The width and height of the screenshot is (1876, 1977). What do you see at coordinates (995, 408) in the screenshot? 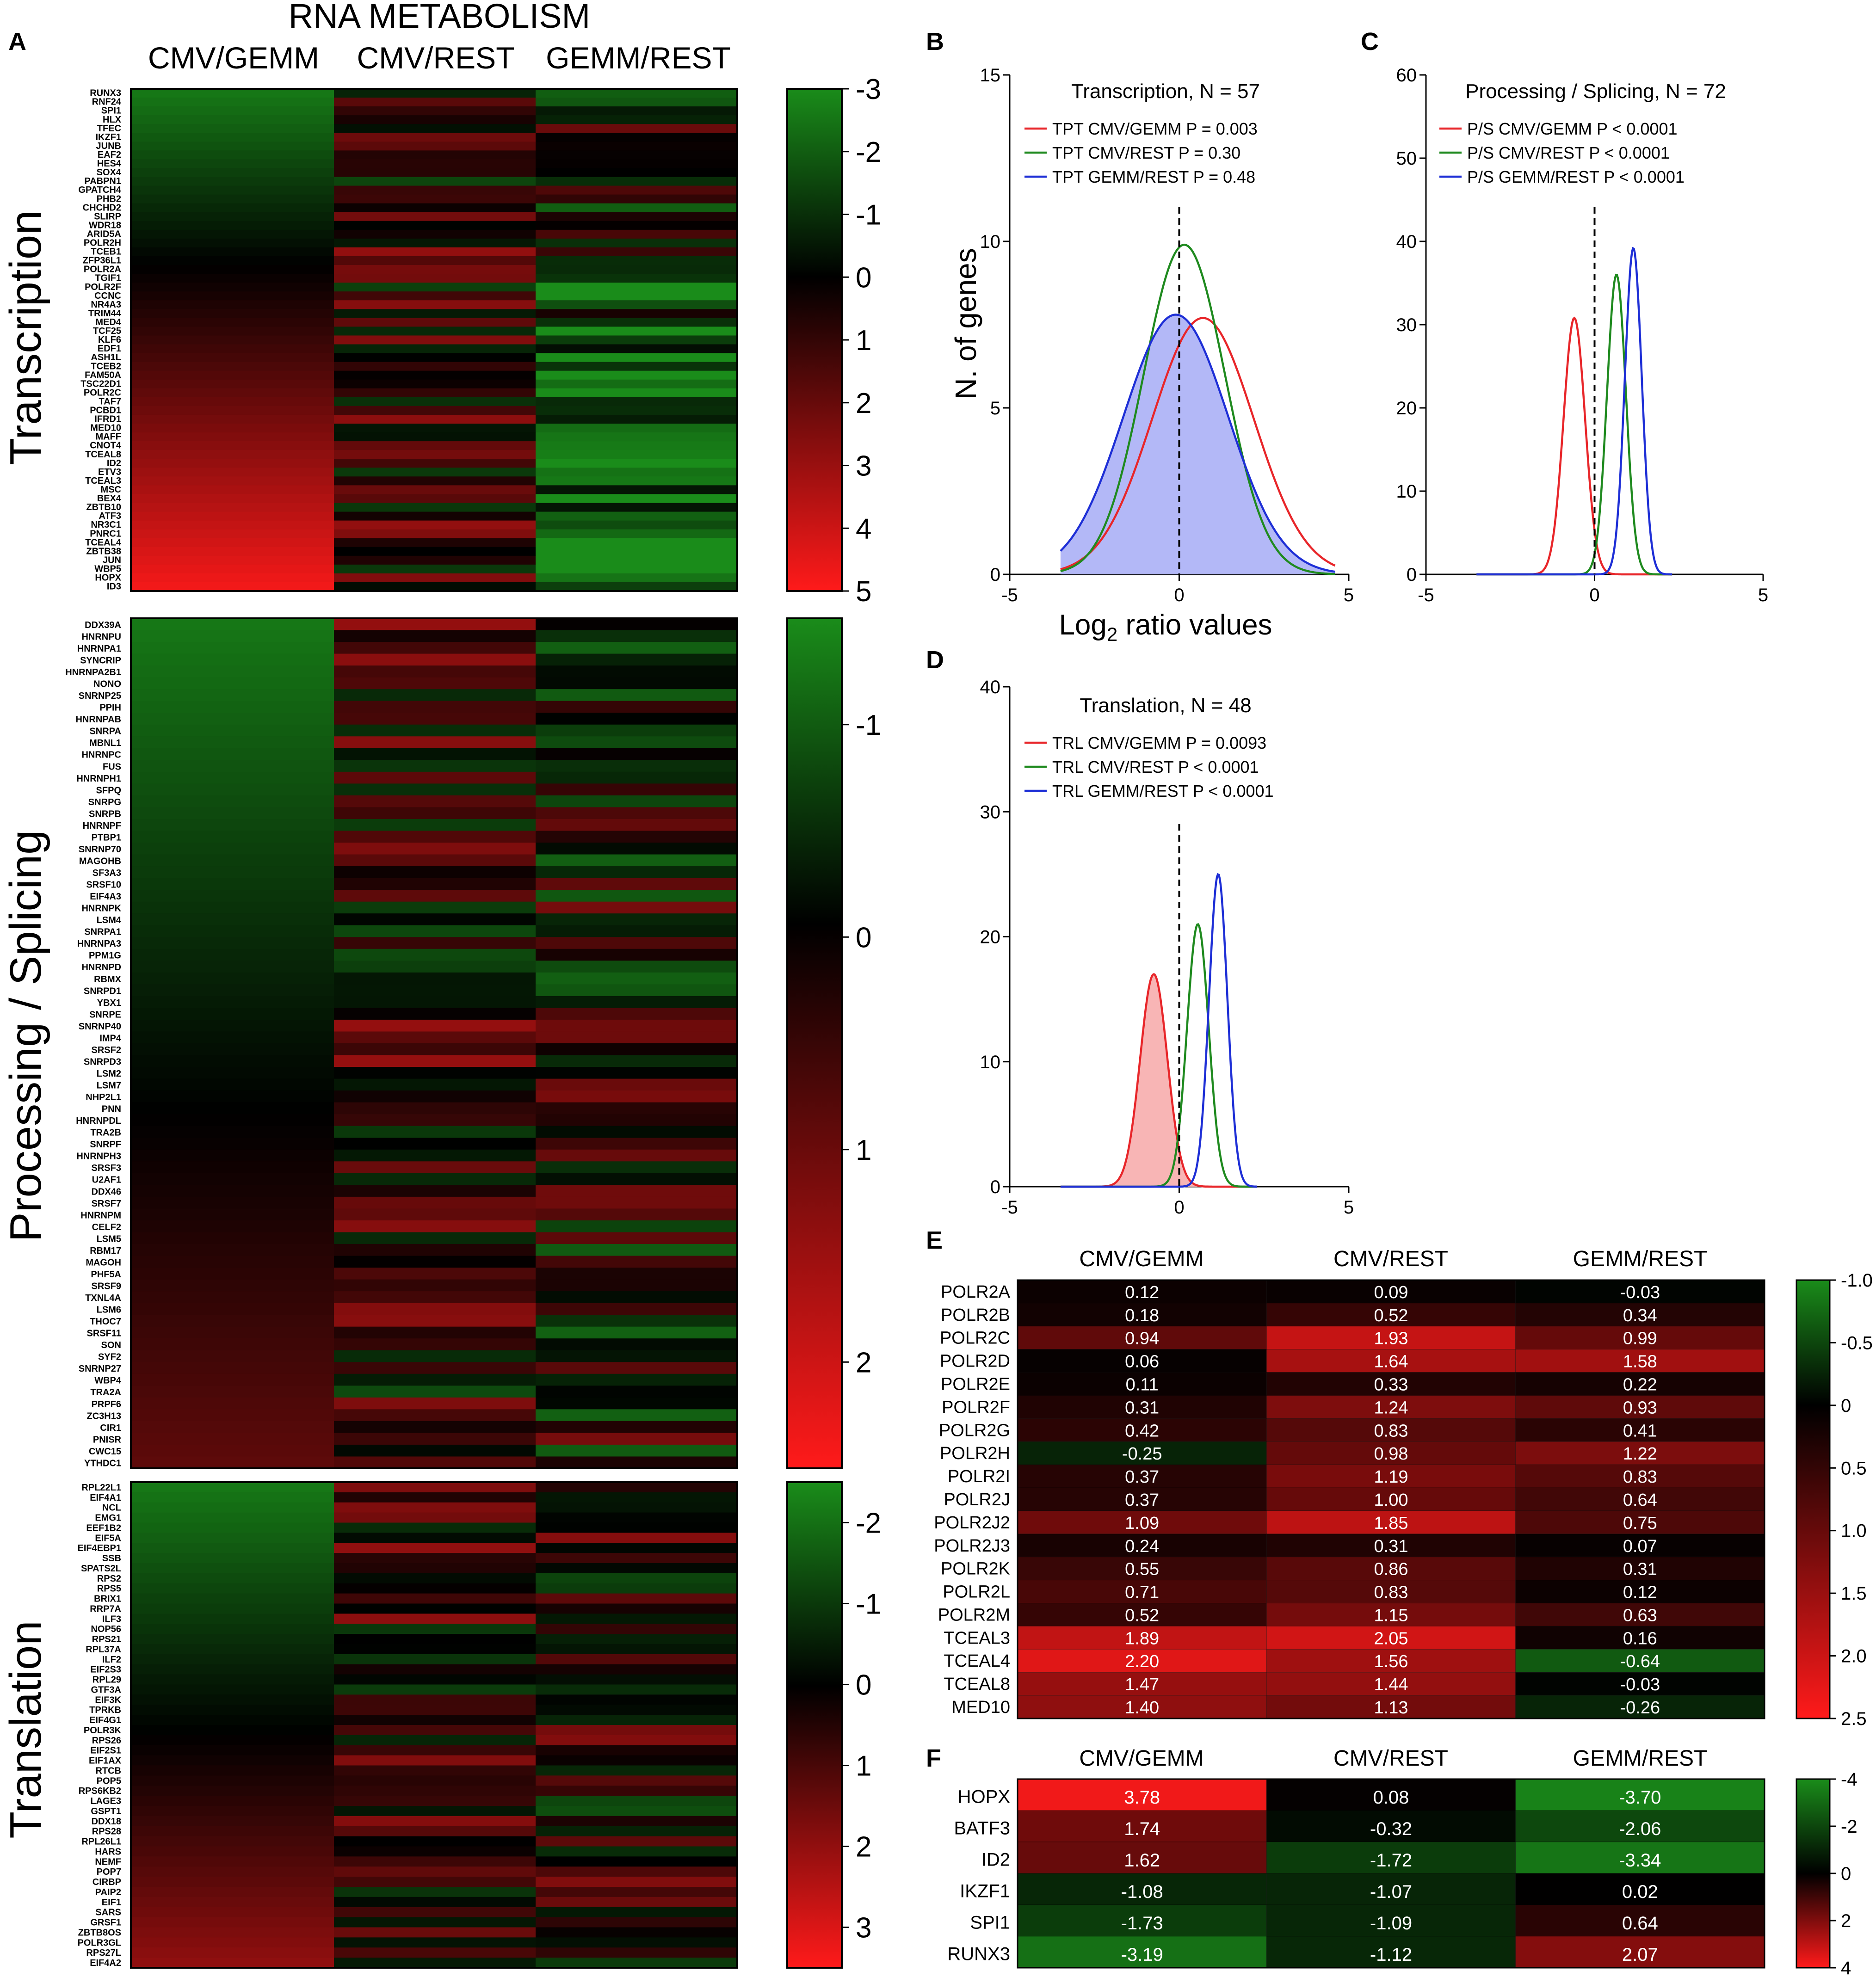
I see `y-tick-label: 5` at bounding box center [995, 408].